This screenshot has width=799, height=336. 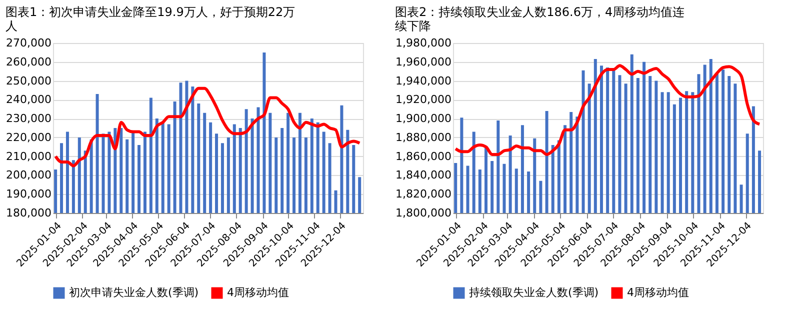 I want to click on y-tick-label: 220,000, so click(x=29, y=137).